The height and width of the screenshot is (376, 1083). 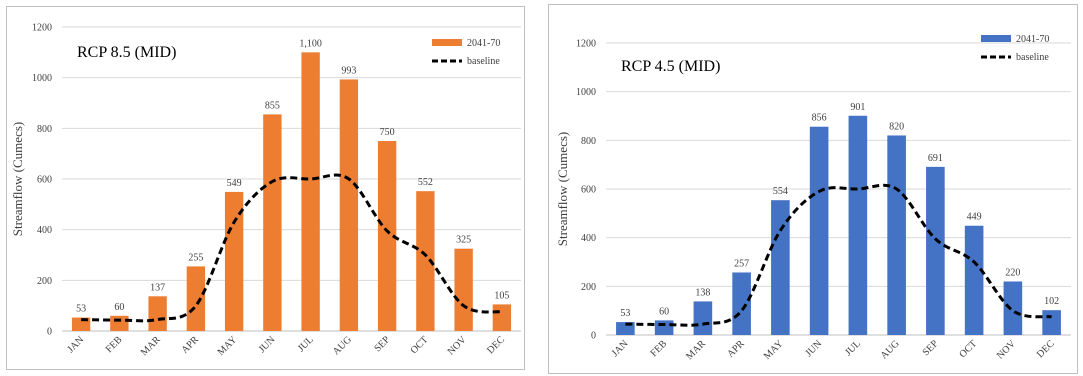 I want to click on data-label: 105, so click(x=501, y=295).